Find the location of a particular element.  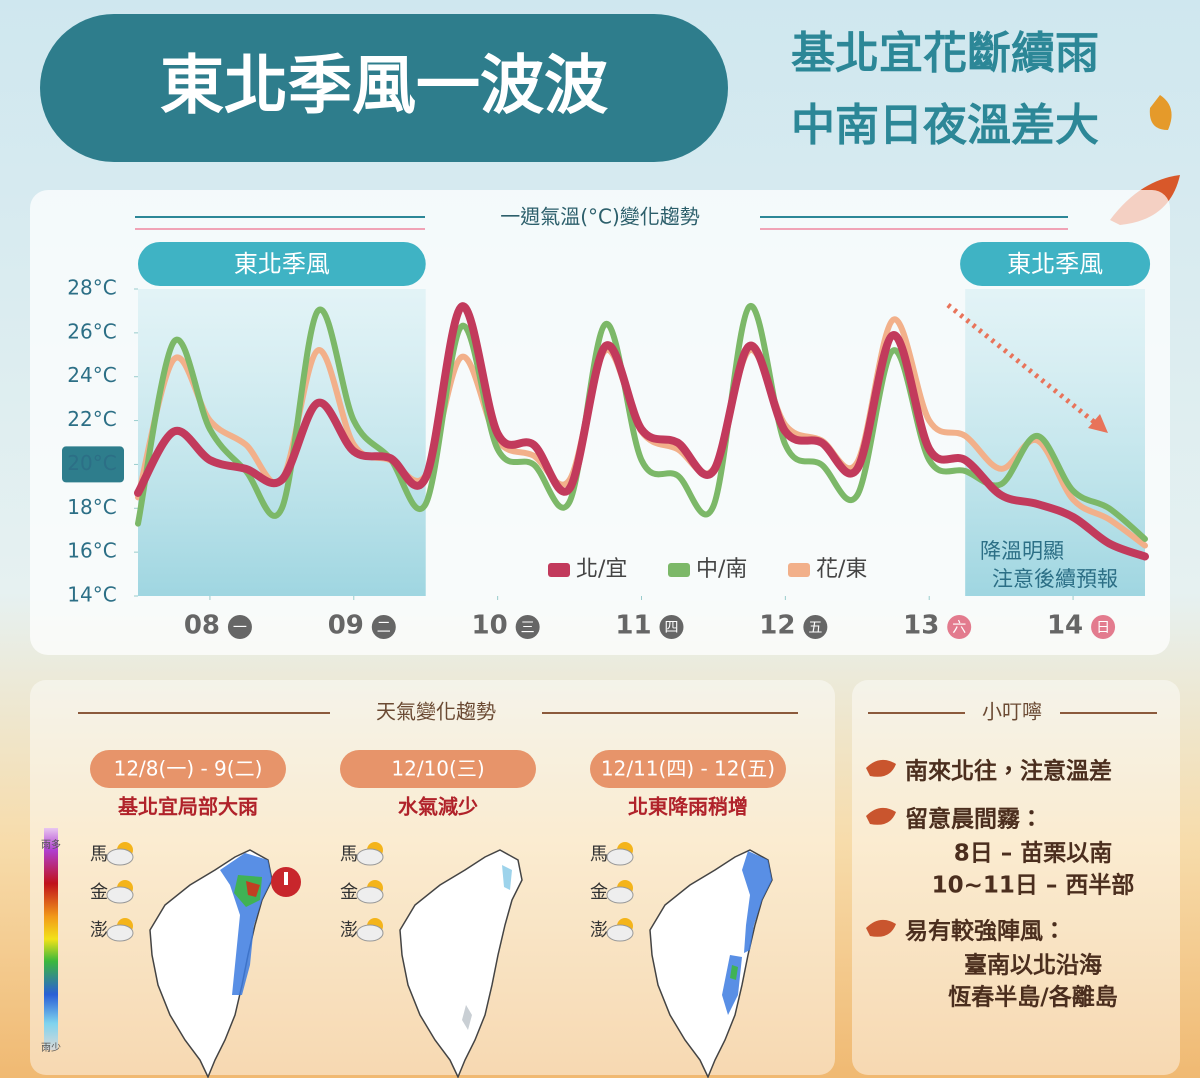

period-date: 12/10(三) is located at coordinates (437, 769).